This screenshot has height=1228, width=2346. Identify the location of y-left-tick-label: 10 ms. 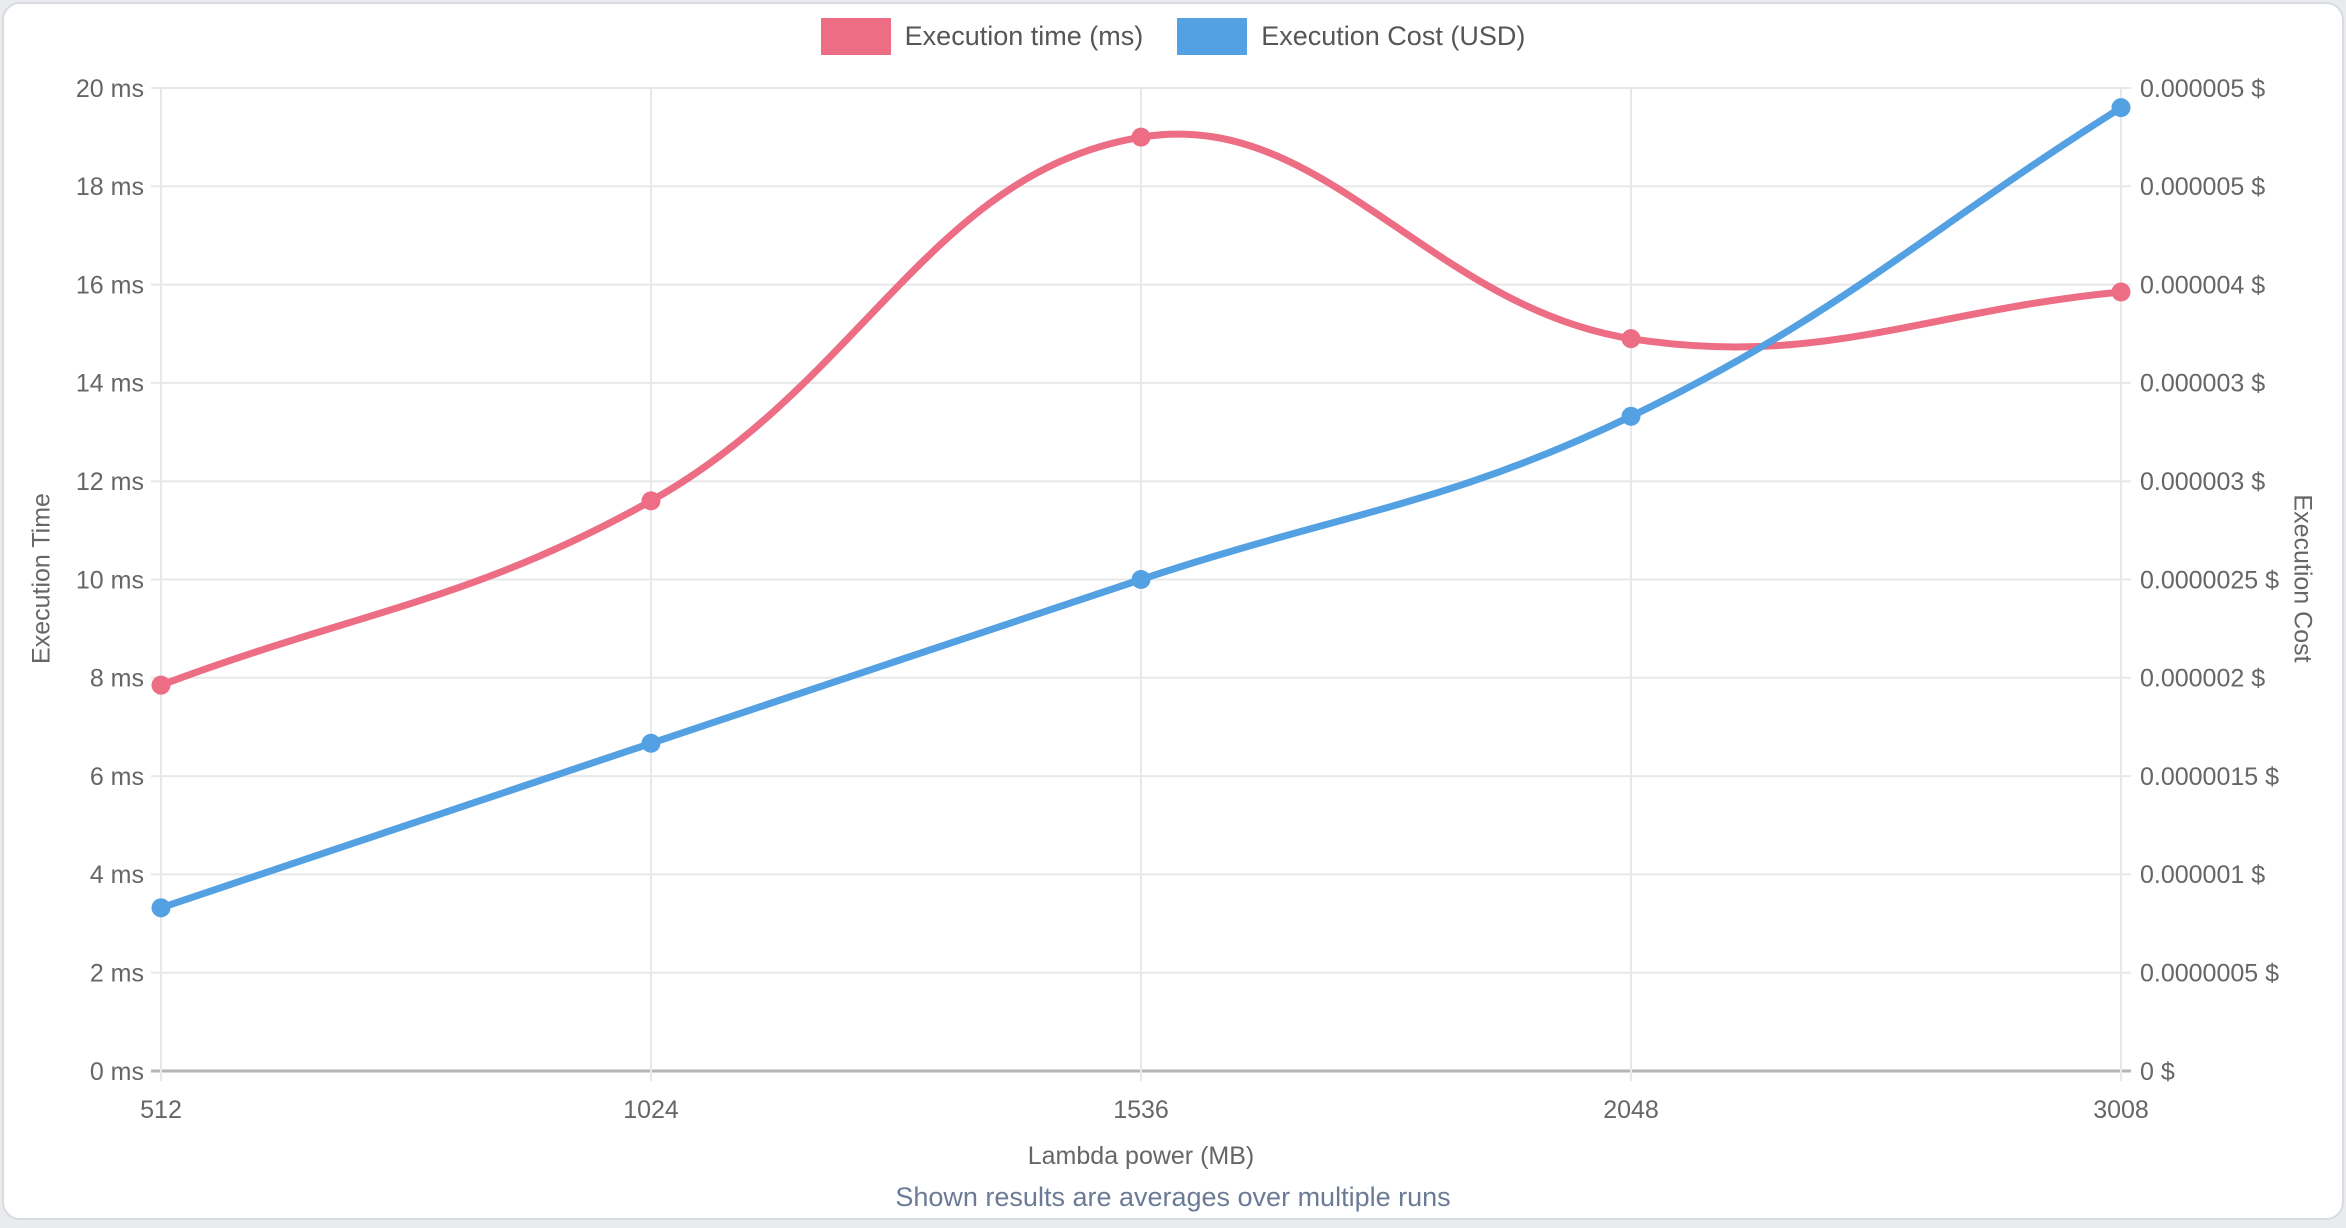
(110, 580).